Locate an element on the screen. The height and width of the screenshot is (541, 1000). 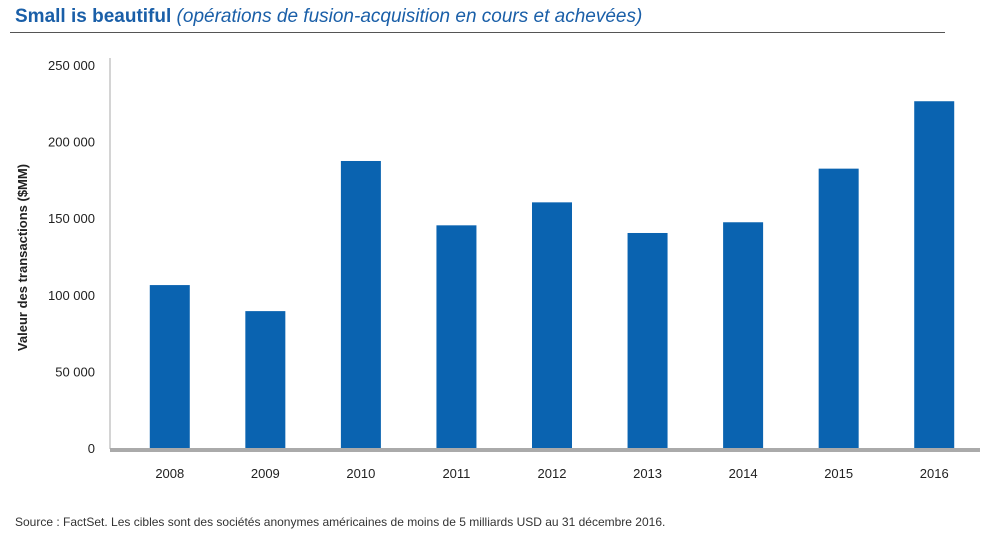
x-tick-label: 2014 is located at coordinates (743, 473).